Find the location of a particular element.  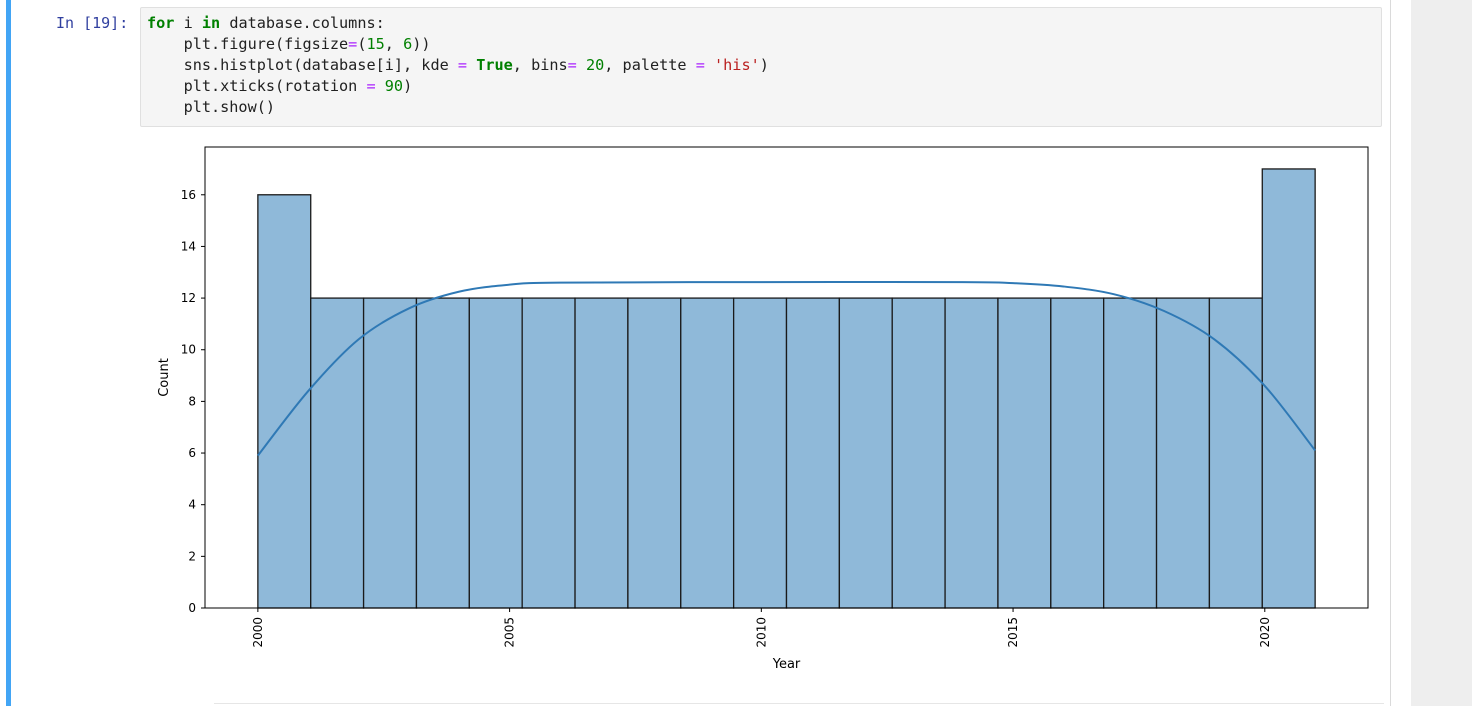

code-line: plt.figure(figsize=(15, 6)) is located at coordinates (289, 44).